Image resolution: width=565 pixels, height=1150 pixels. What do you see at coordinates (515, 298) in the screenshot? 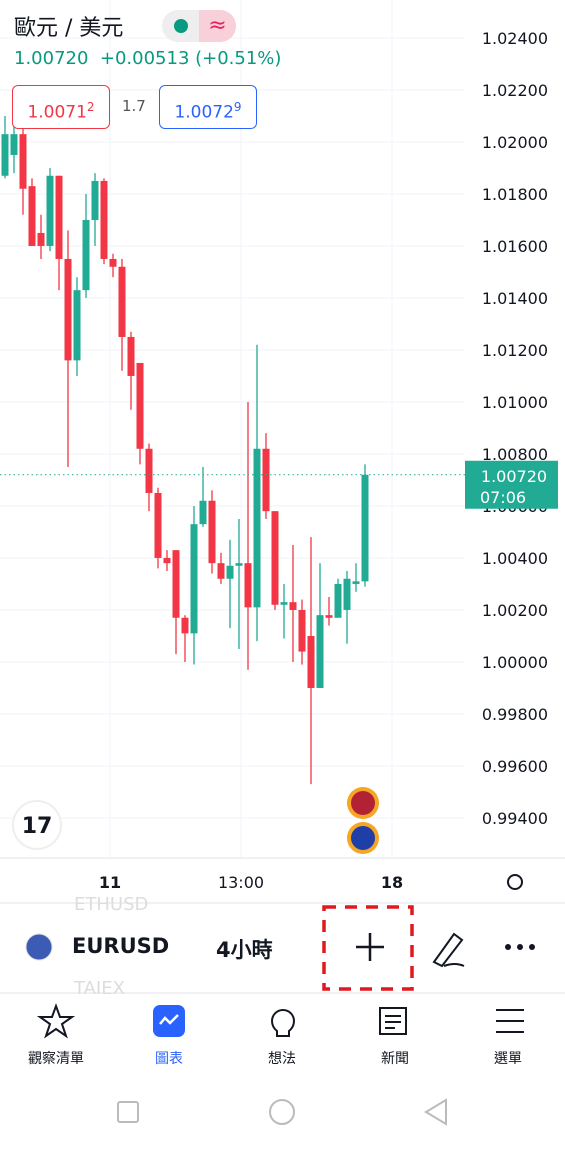
I see `y-tick-label: 1.01400` at bounding box center [515, 298].